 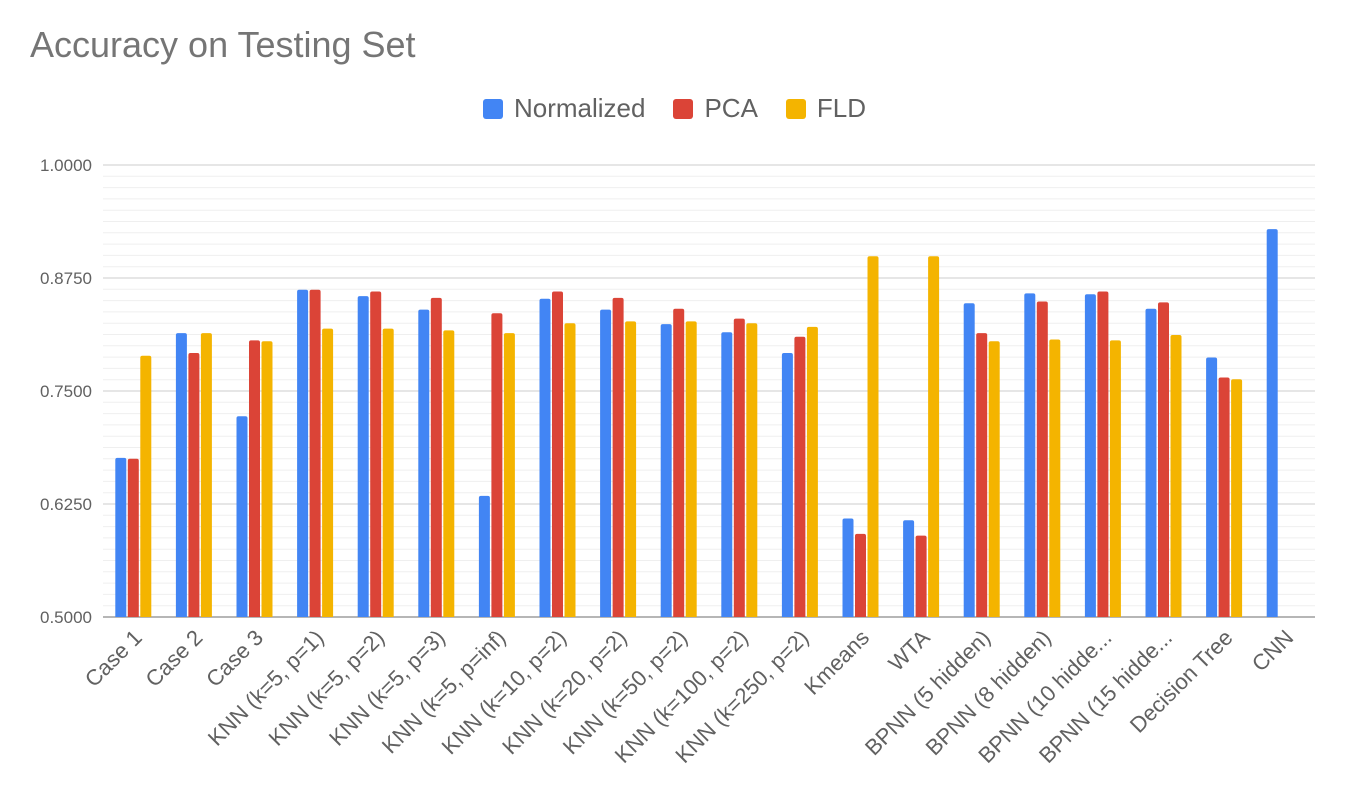 I want to click on x-tick-label: WTA, so click(x=909, y=650).